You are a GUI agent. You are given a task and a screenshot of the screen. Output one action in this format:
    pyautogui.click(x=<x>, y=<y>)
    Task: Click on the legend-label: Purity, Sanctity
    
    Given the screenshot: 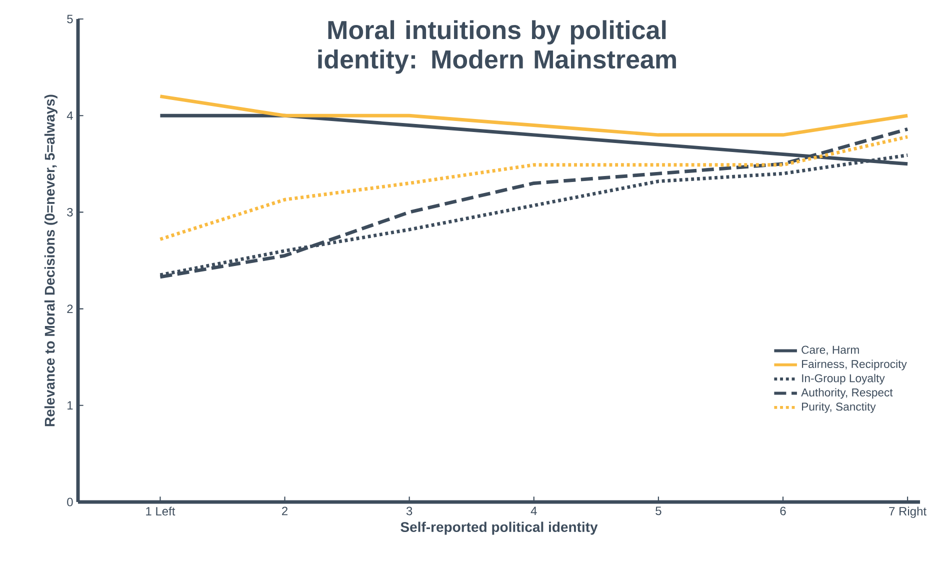 What is the action you would take?
    pyautogui.click(x=839, y=407)
    